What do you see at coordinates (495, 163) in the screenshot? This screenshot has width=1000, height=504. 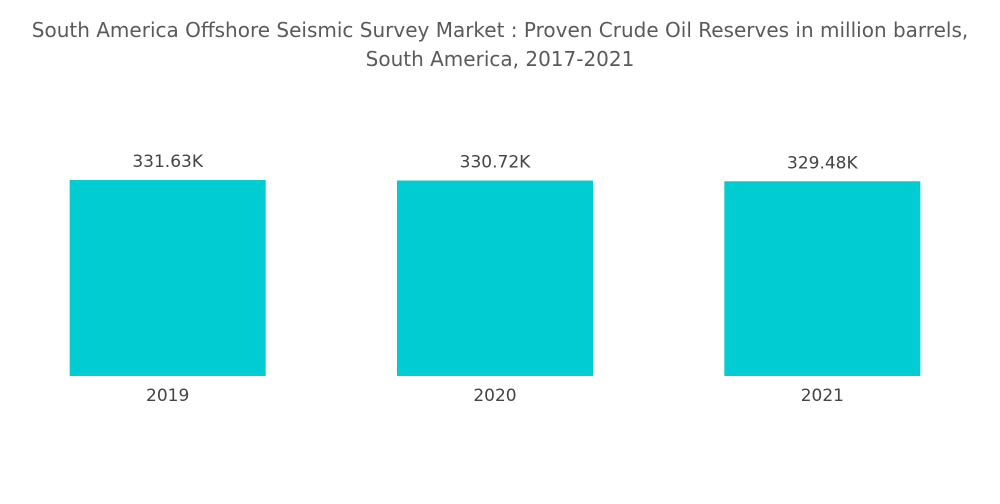 I see `value-label: 330.72K` at bounding box center [495, 163].